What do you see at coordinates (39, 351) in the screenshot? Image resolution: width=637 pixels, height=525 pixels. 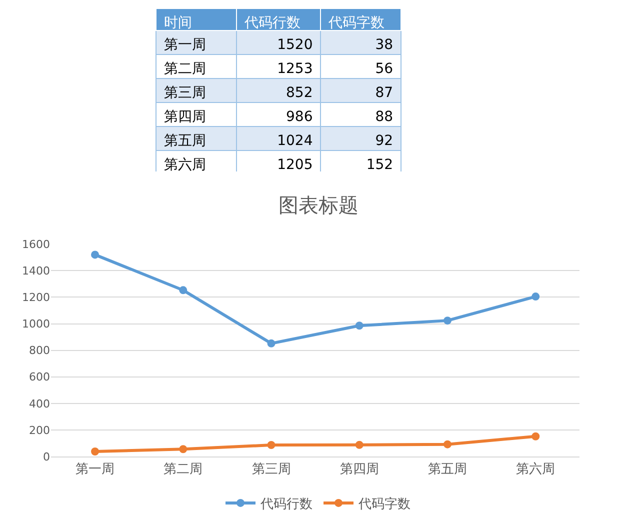 I see `y-tick-label: 800` at bounding box center [39, 351].